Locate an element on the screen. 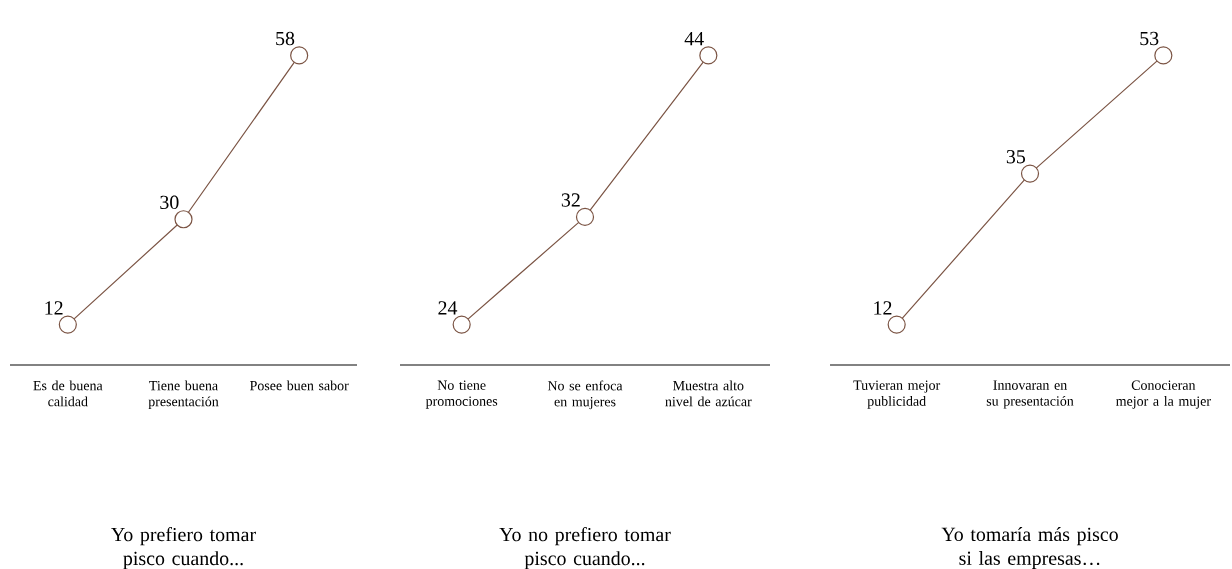 This screenshot has width=1232, height=569. data-label: 53 is located at coordinates (1149, 38).